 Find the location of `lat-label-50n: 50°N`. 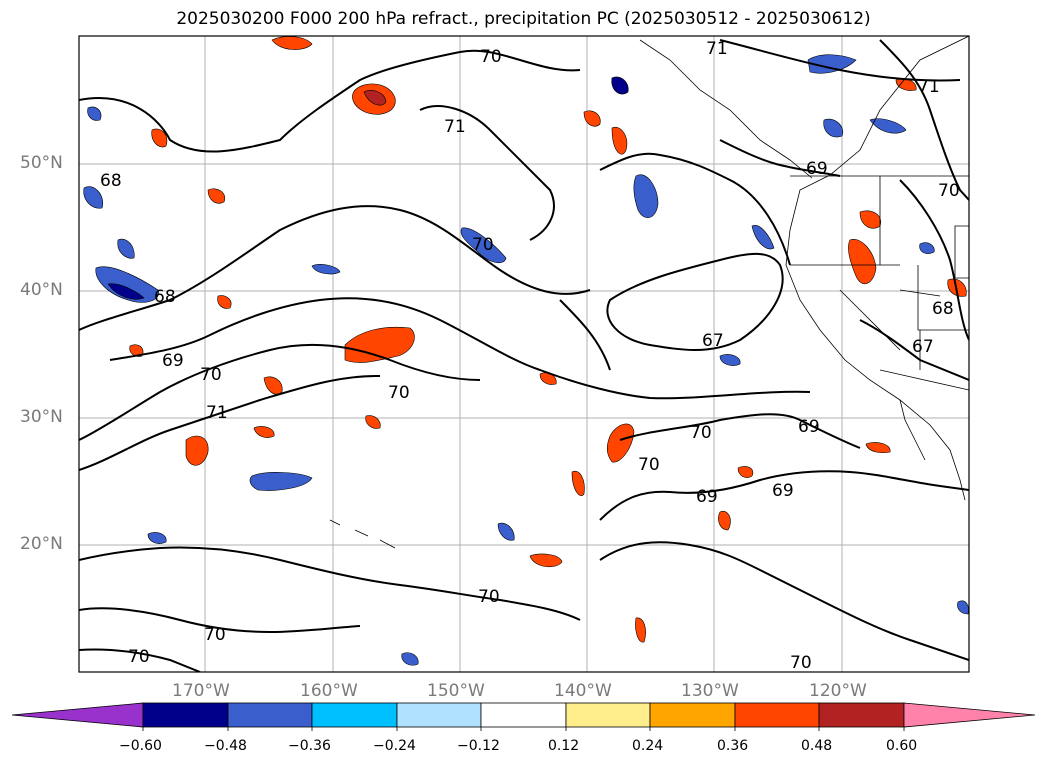

lat-label-50n: 50°N is located at coordinates (41, 163).